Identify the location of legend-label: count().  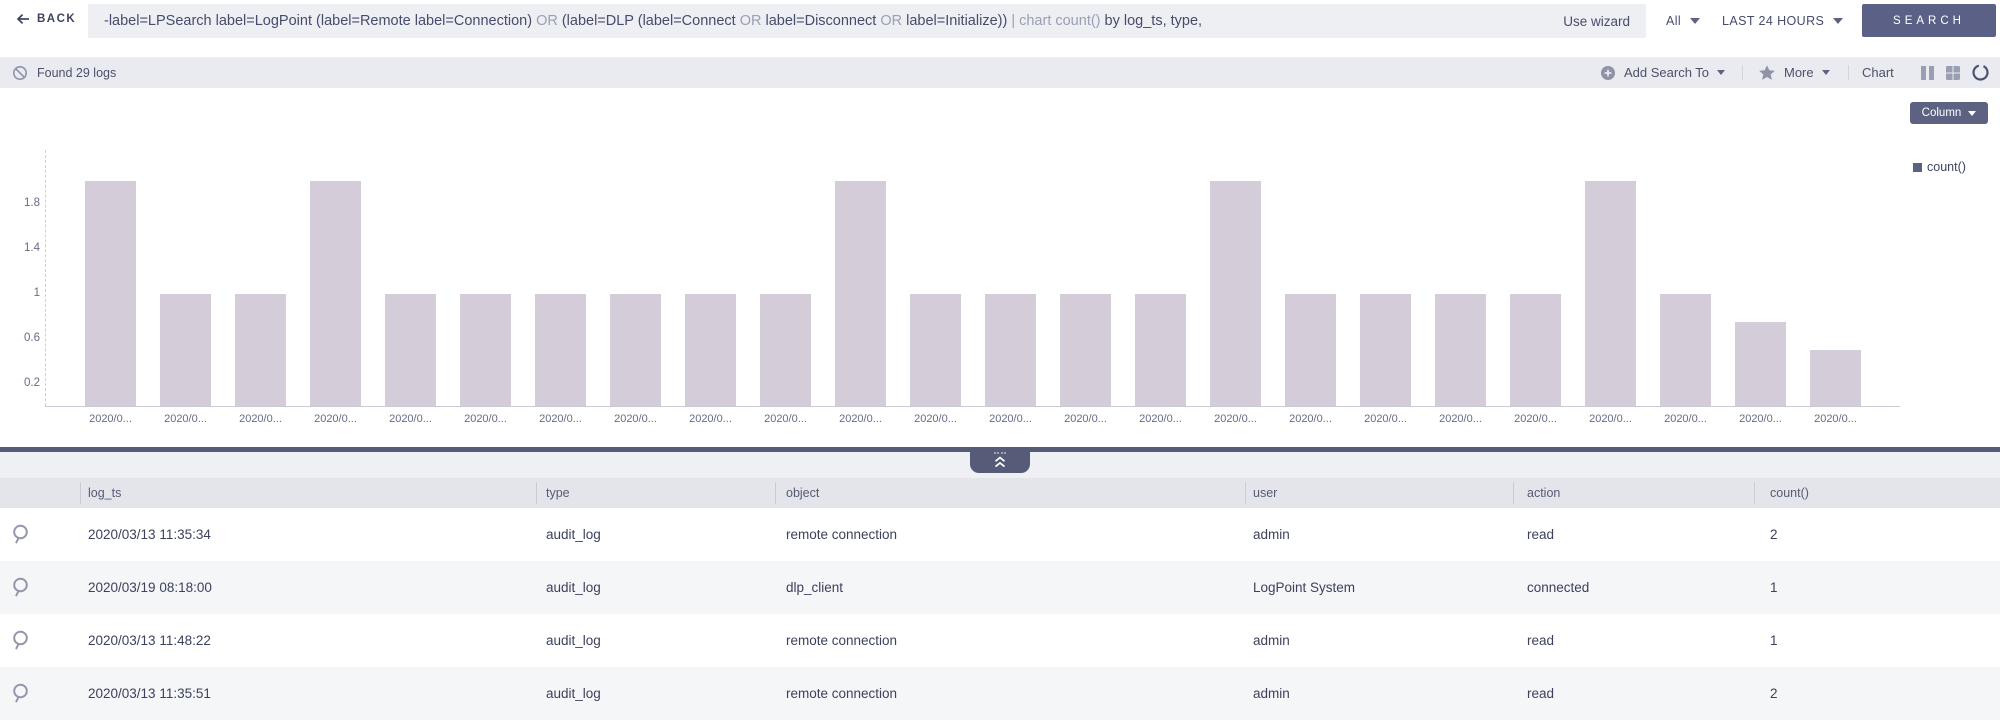
(1946, 167).